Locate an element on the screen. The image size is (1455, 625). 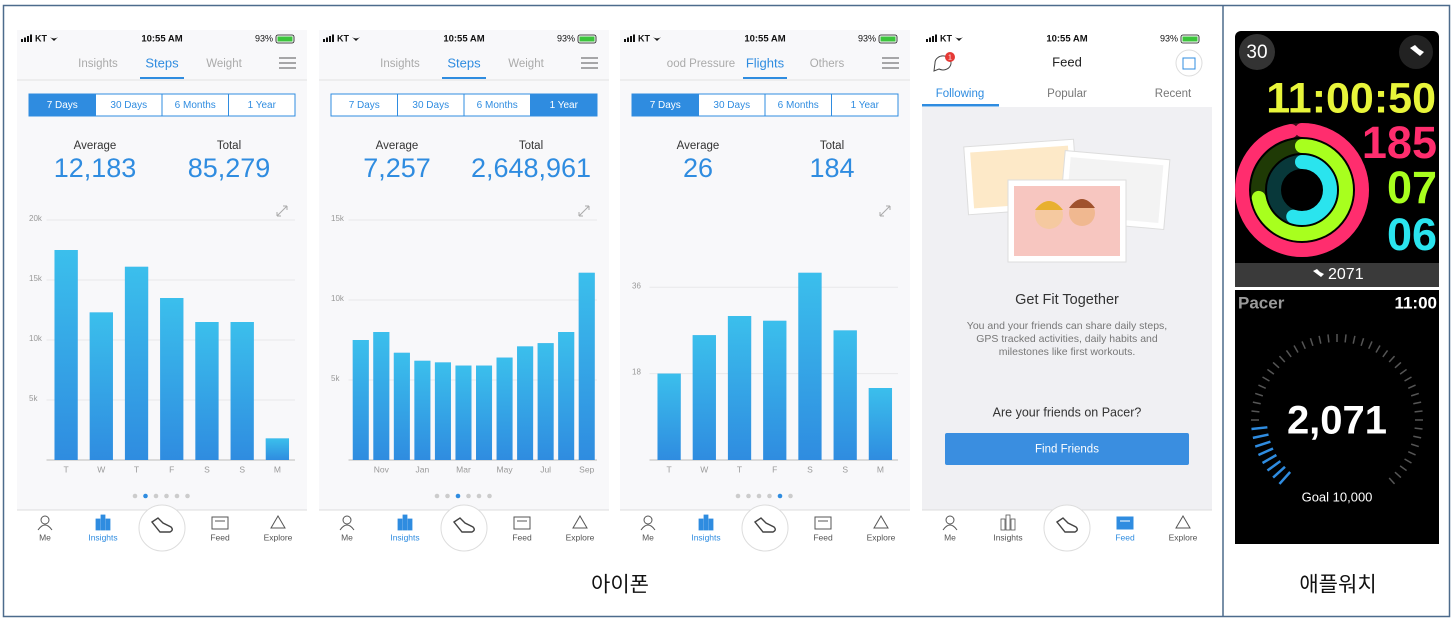
stat-value: 184 is located at coordinates (831, 168).